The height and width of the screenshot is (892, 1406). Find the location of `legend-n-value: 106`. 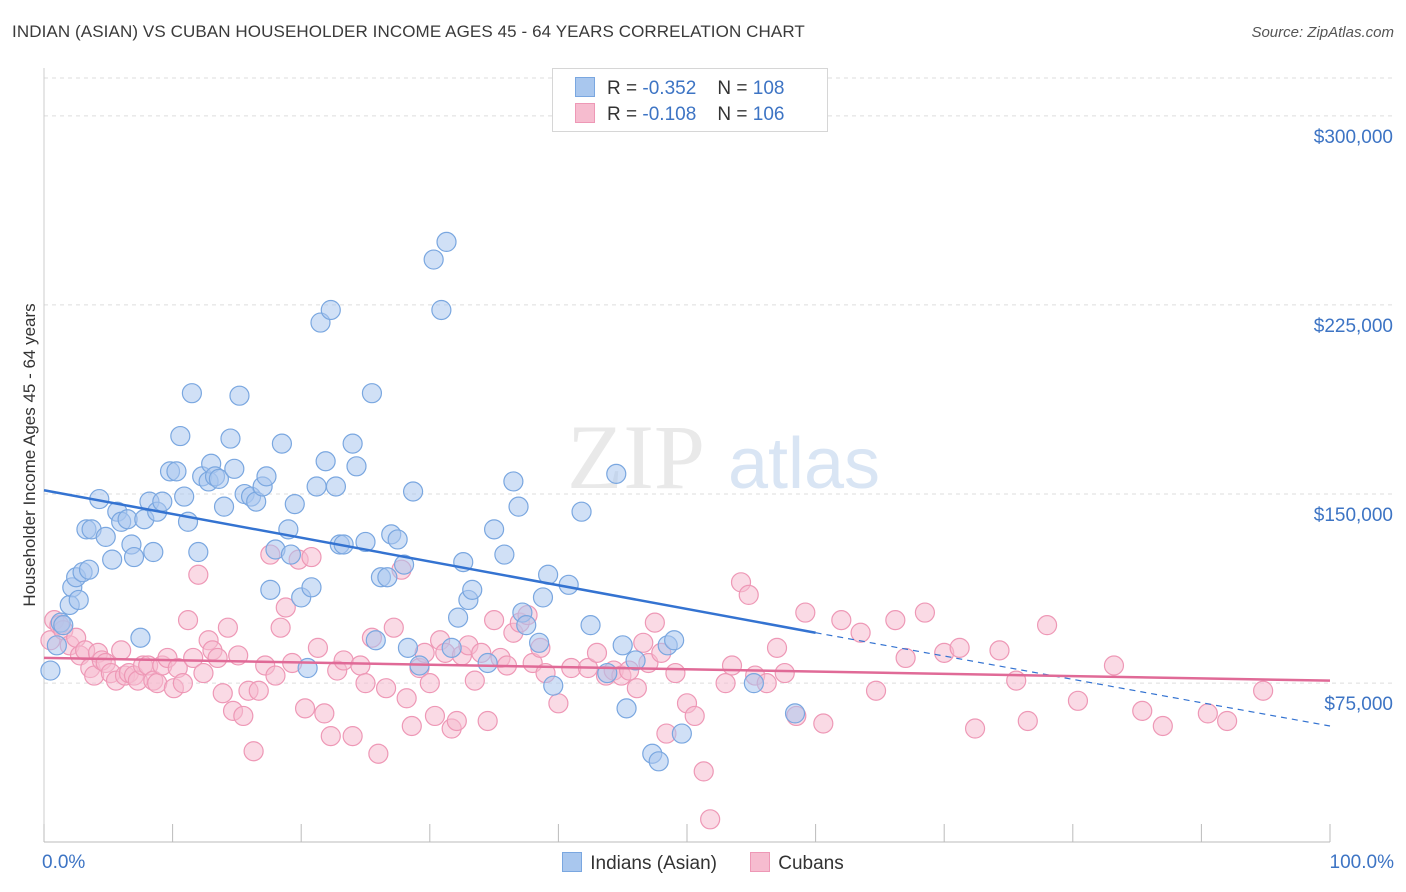

legend-n-value: 106 is located at coordinates (768, 114).